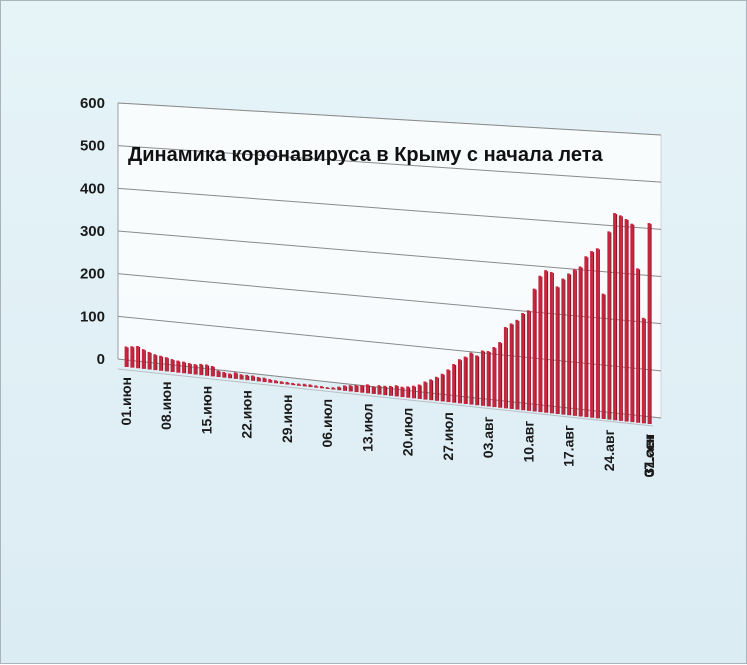 The width and height of the screenshot is (747, 665). Describe the element at coordinates (287, 419) in the screenshot. I see `x-tick-label: 29.июн` at that location.